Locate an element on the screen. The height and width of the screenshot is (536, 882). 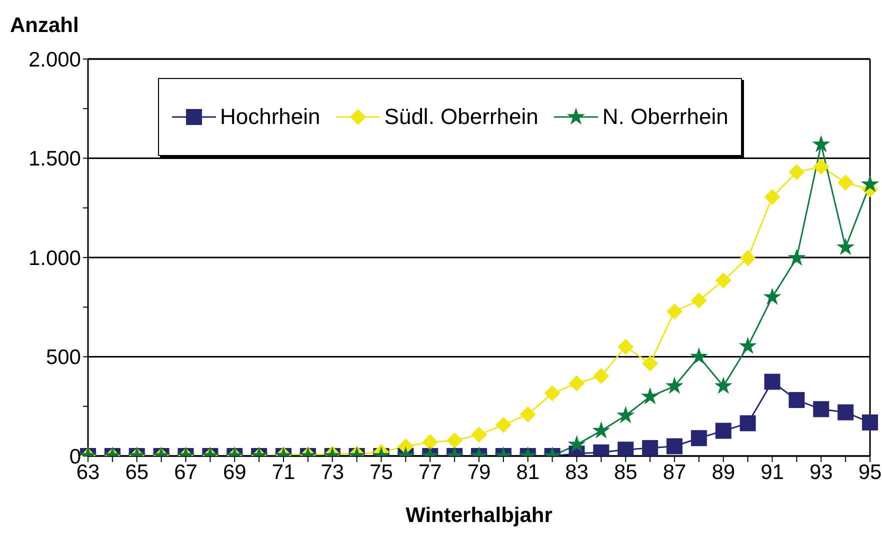
x-tick-label: 91 is located at coordinates (772, 472).